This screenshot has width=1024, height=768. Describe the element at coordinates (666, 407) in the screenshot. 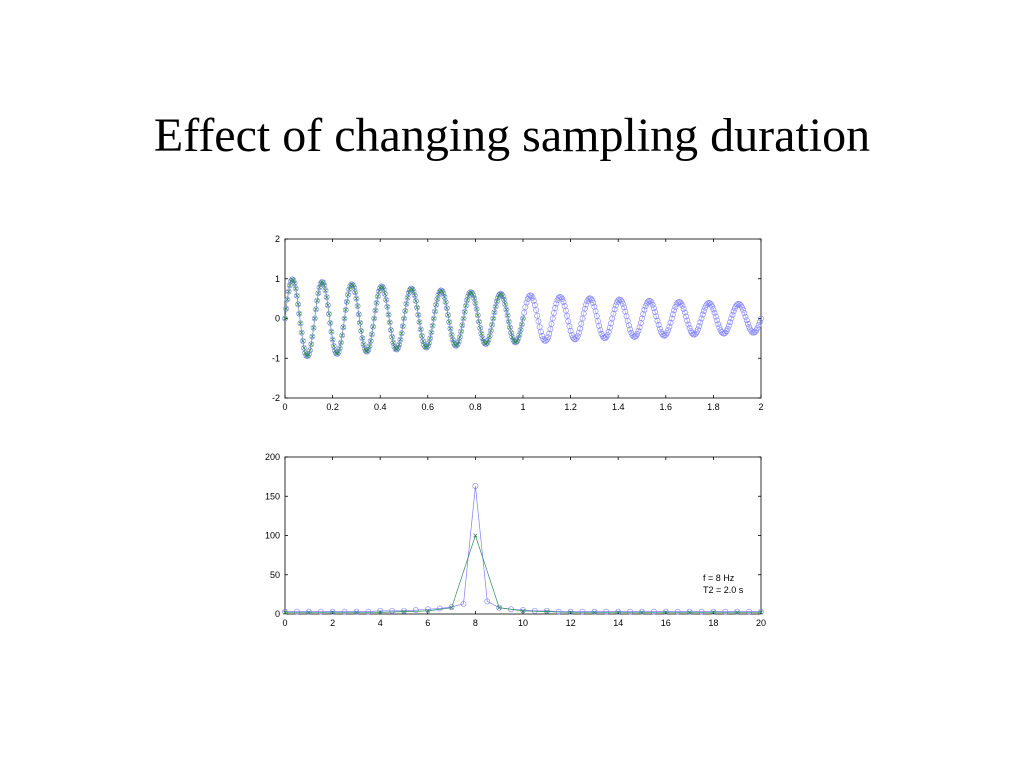

I see `x-tick-label: 1.6` at that location.